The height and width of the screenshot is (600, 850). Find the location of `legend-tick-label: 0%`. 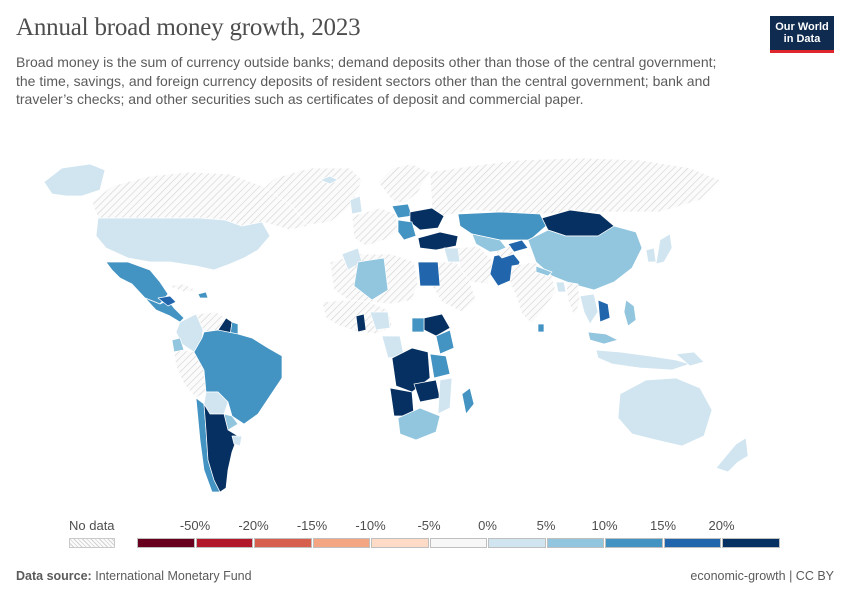

legend-tick-label: 0% is located at coordinates (487, 525).